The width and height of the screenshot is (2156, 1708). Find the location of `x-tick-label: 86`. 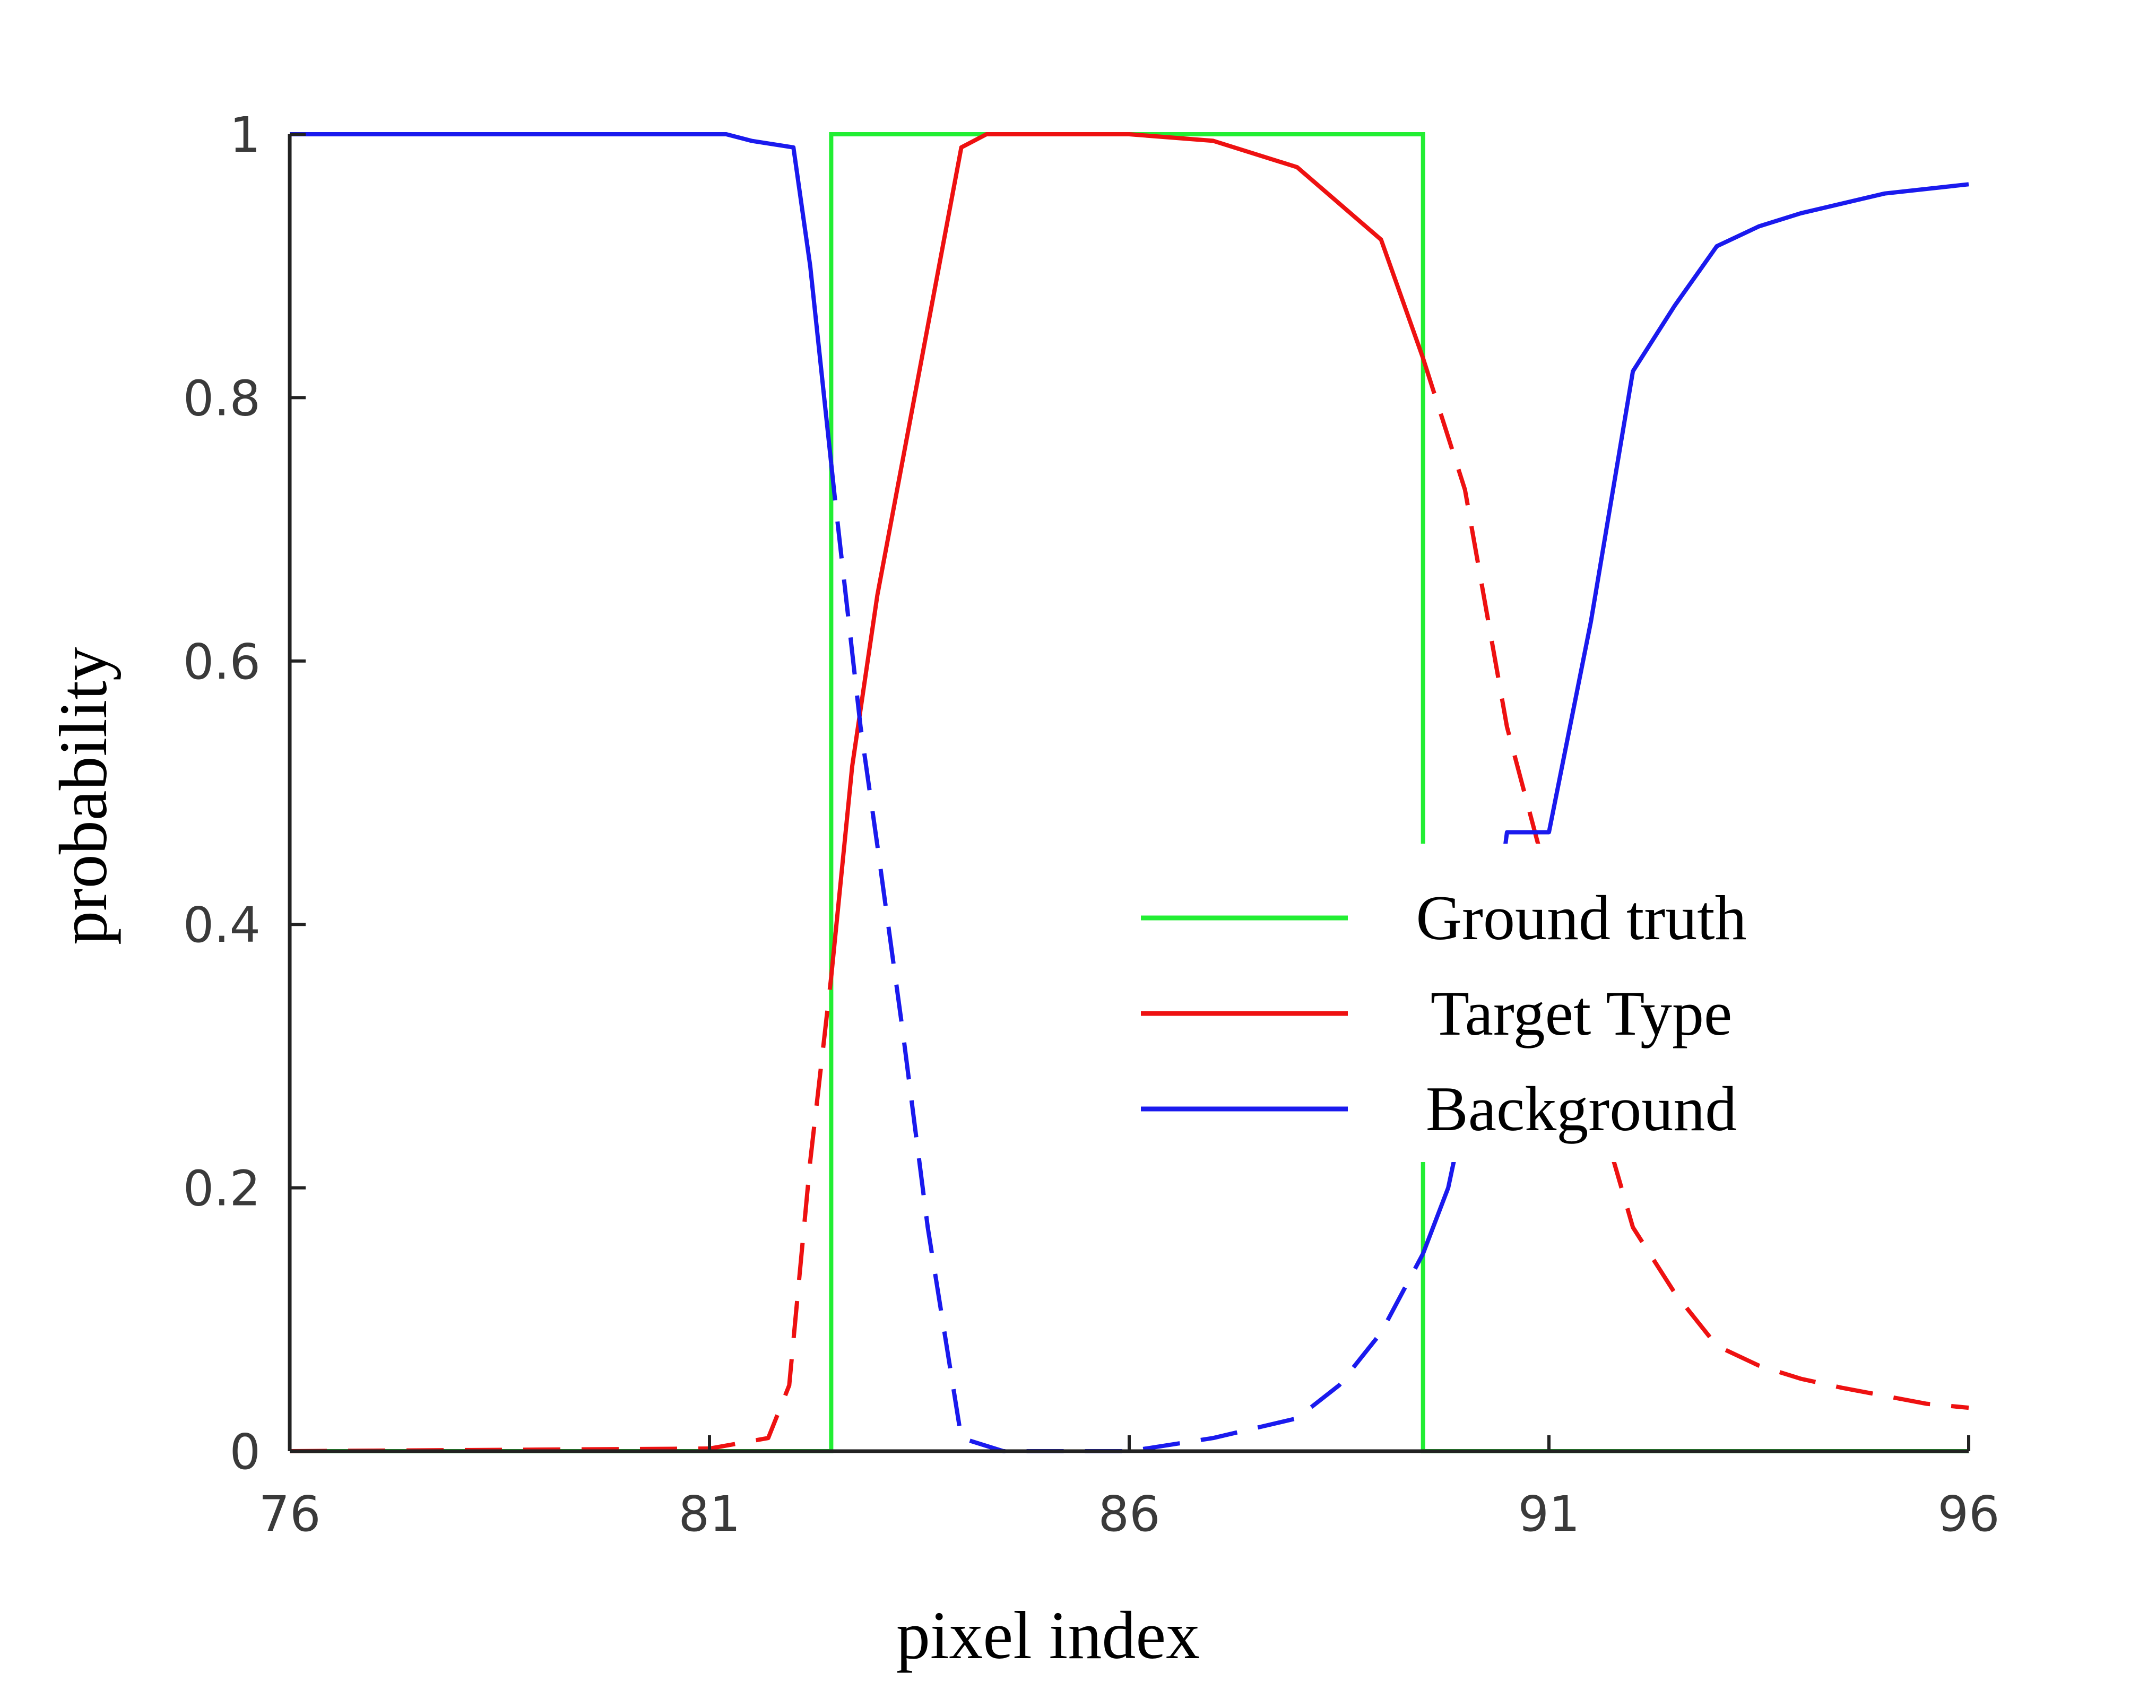

x-tick-label: 86 is located at coordinates (1129, 1514).